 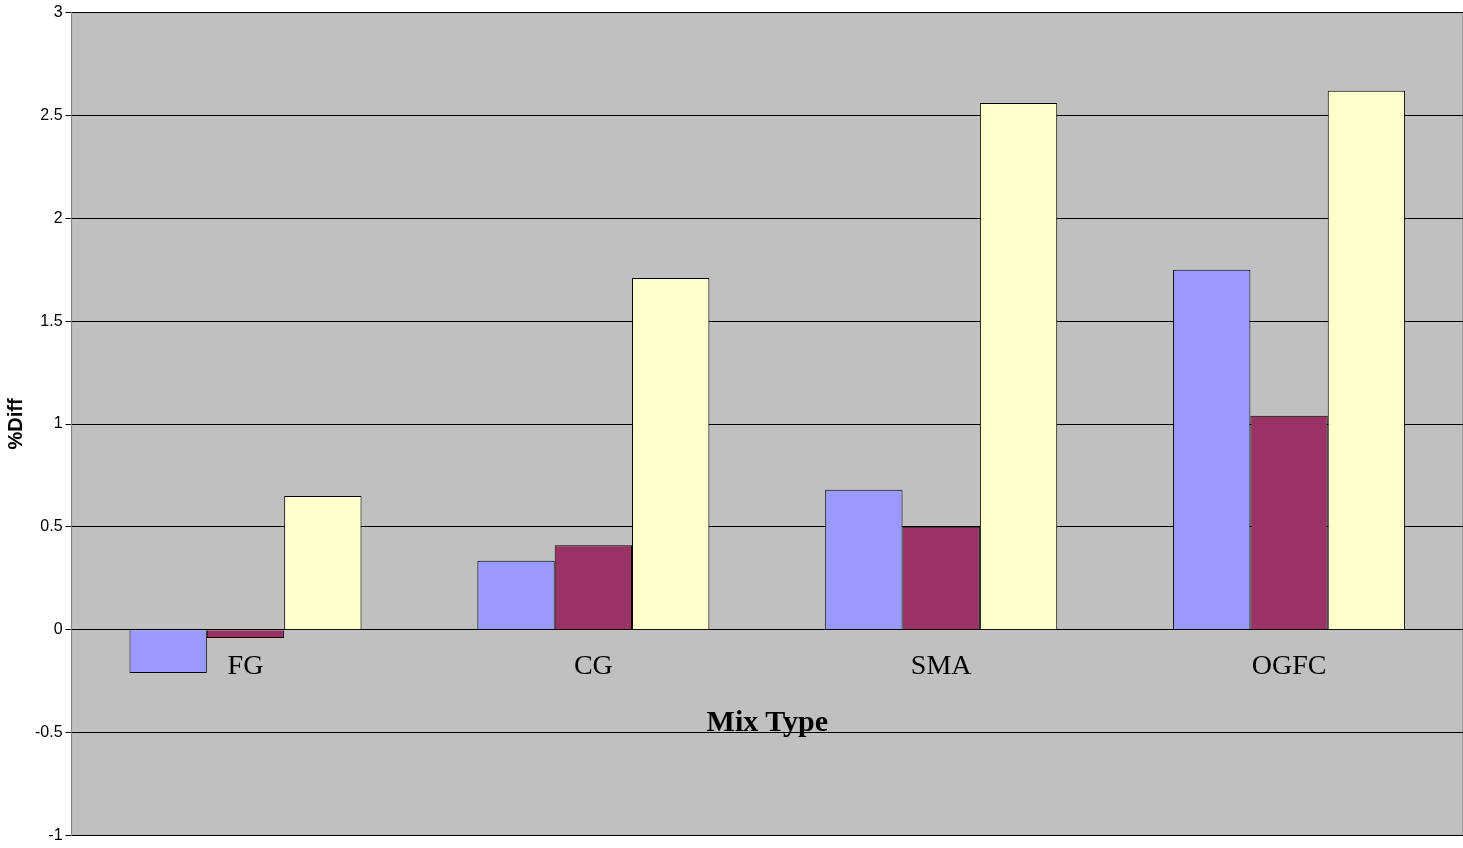 I want to click on y-tick-label: 1, so click(x=58, y=423).